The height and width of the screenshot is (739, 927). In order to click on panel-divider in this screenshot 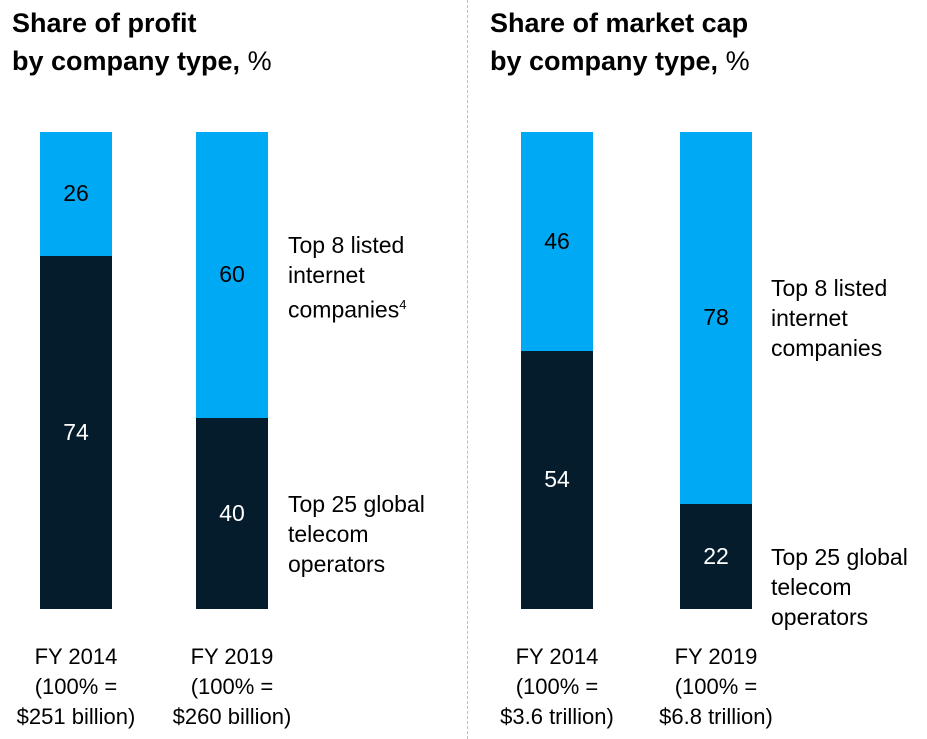, I will do `click(467, 369)`.